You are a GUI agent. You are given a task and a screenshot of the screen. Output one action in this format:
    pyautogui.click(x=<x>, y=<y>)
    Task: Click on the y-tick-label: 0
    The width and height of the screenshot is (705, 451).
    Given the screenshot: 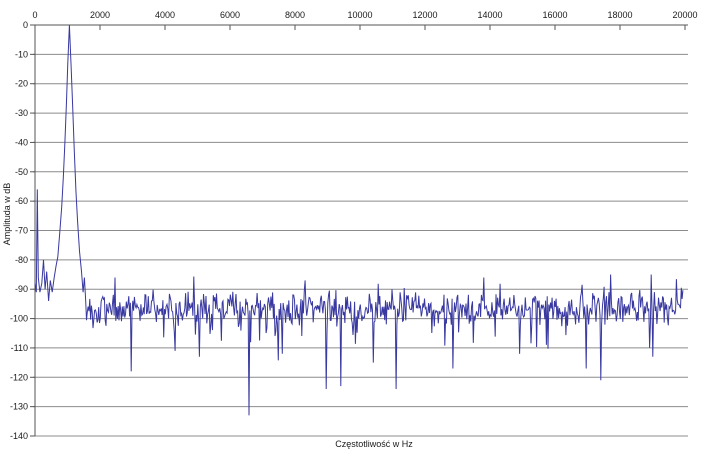 What is the action you would take?
    pyautogui.click(x=25, y=25)
    